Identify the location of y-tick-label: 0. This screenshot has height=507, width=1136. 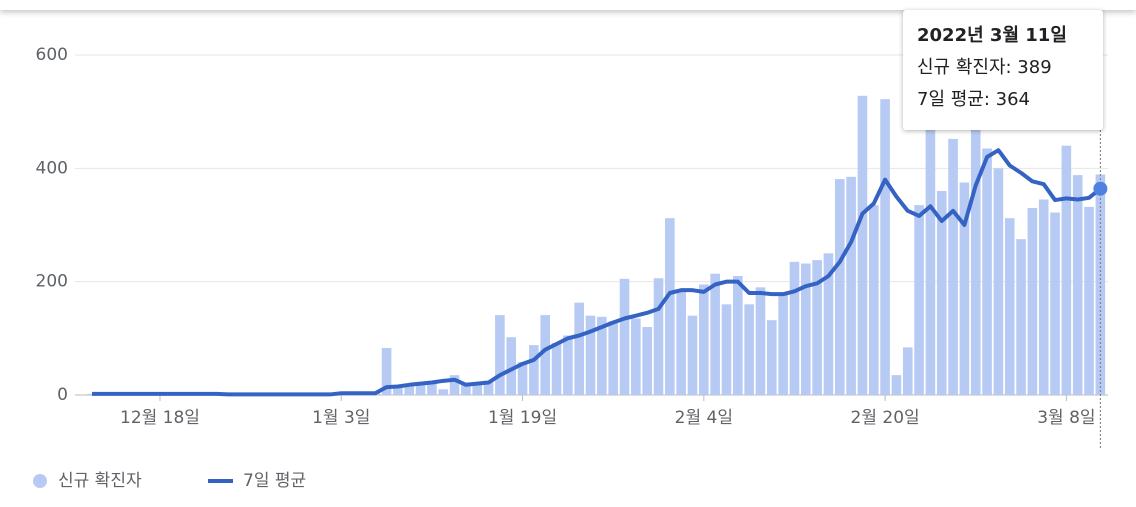
(62, 395).